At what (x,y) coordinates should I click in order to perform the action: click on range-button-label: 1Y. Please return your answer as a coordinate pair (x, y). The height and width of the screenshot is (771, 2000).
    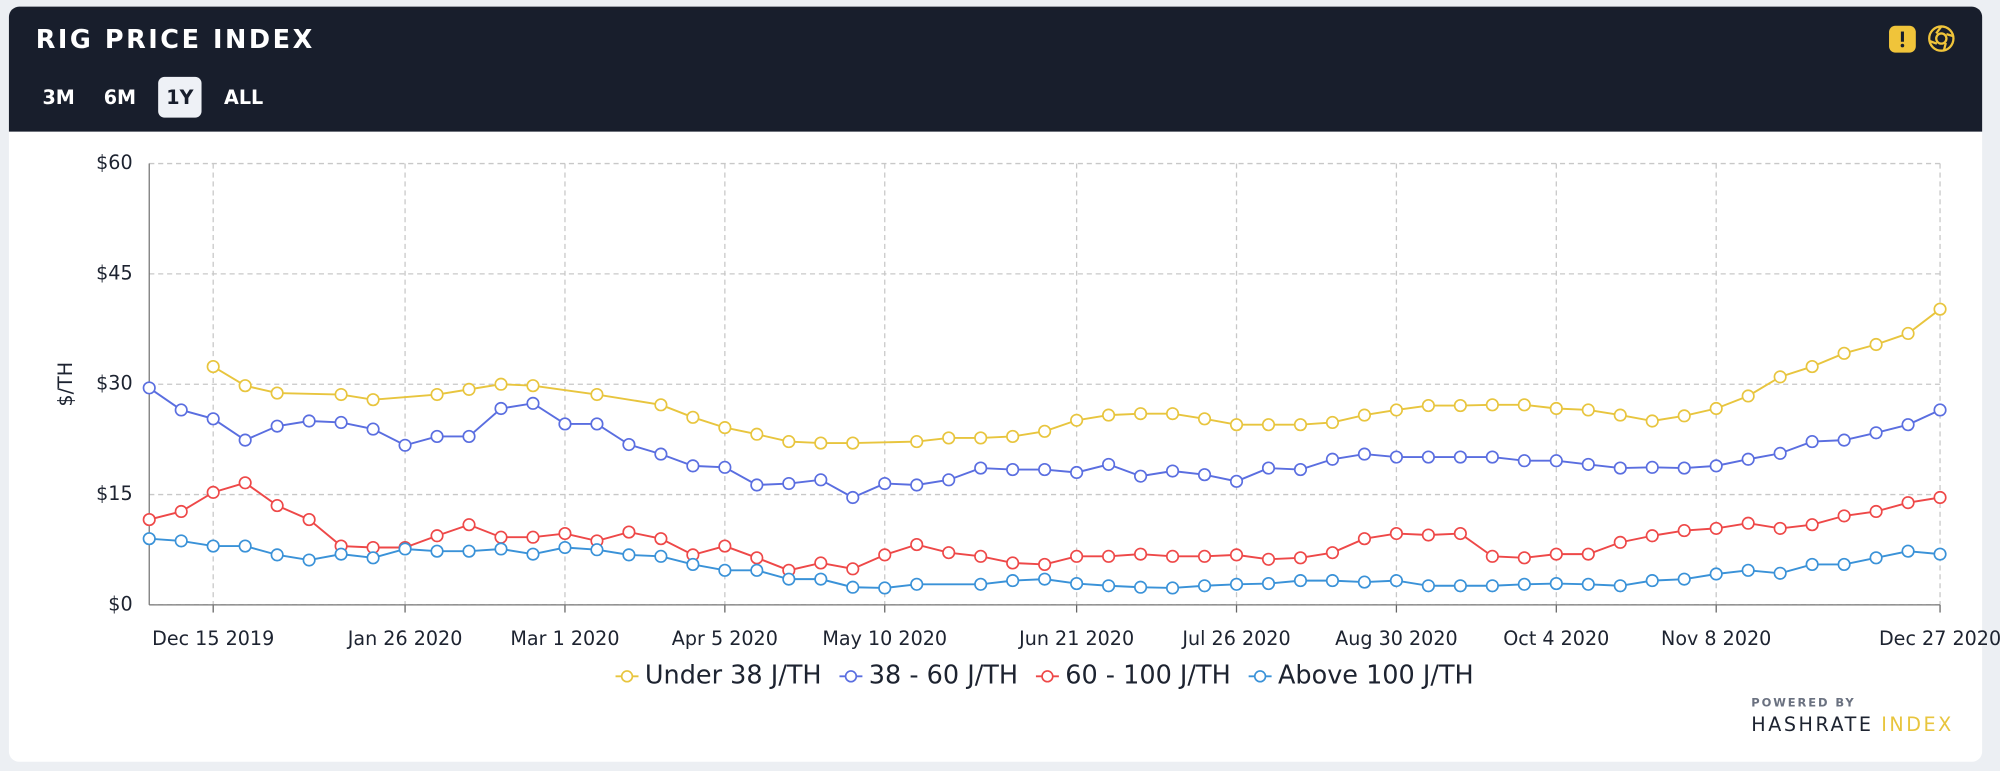
    Looking at the image, I should click on (180, 97).